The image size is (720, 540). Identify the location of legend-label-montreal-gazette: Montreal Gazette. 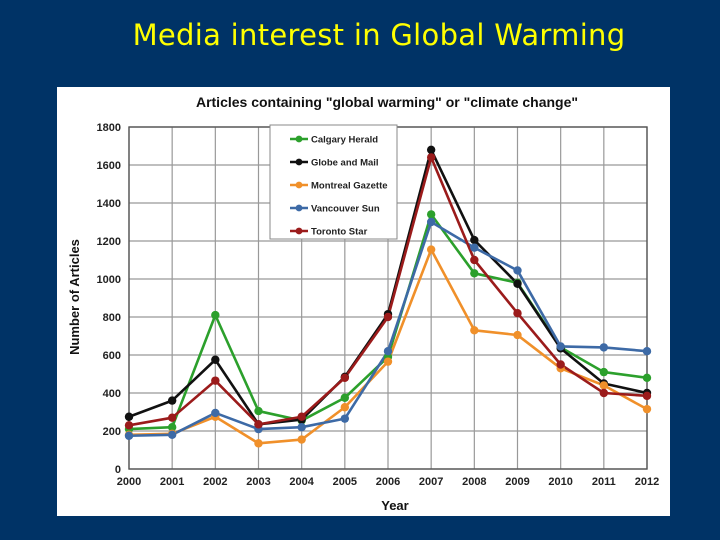
(349, 186).